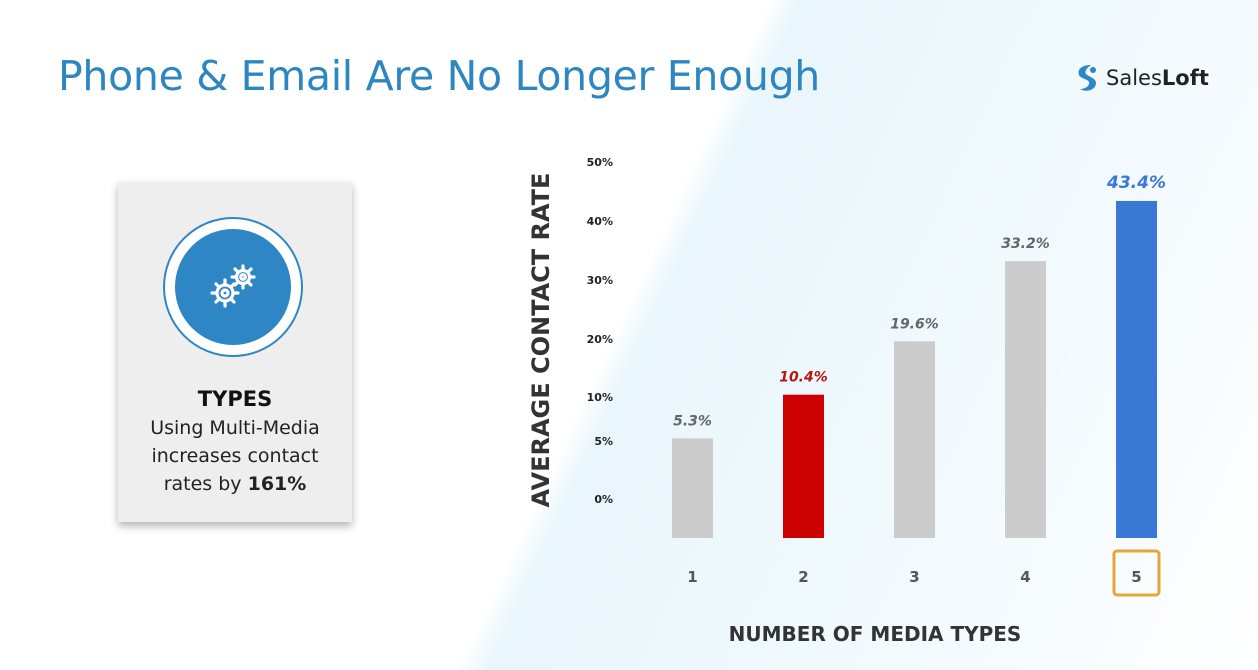 The width and height of the screenshot is (1258, 670). I want to click on x-axis-title: NUMBER OF MEDIA TYPES, so click(875, 634).